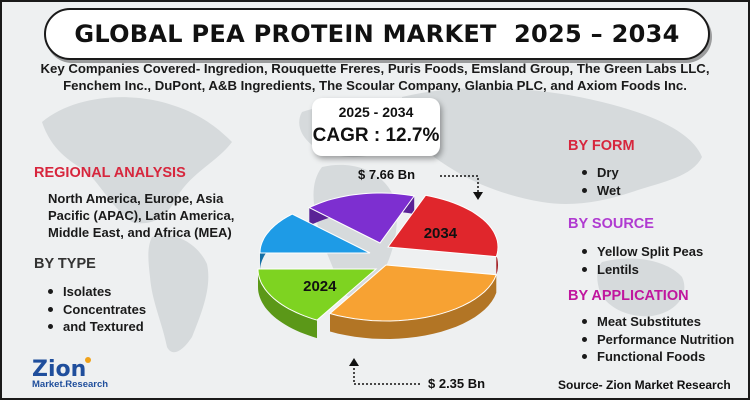 The image size is (750, 400). Describe the element at coordinates (601, 146) in the screenshot. I see `by-form-heading: BY FORM` at that location.